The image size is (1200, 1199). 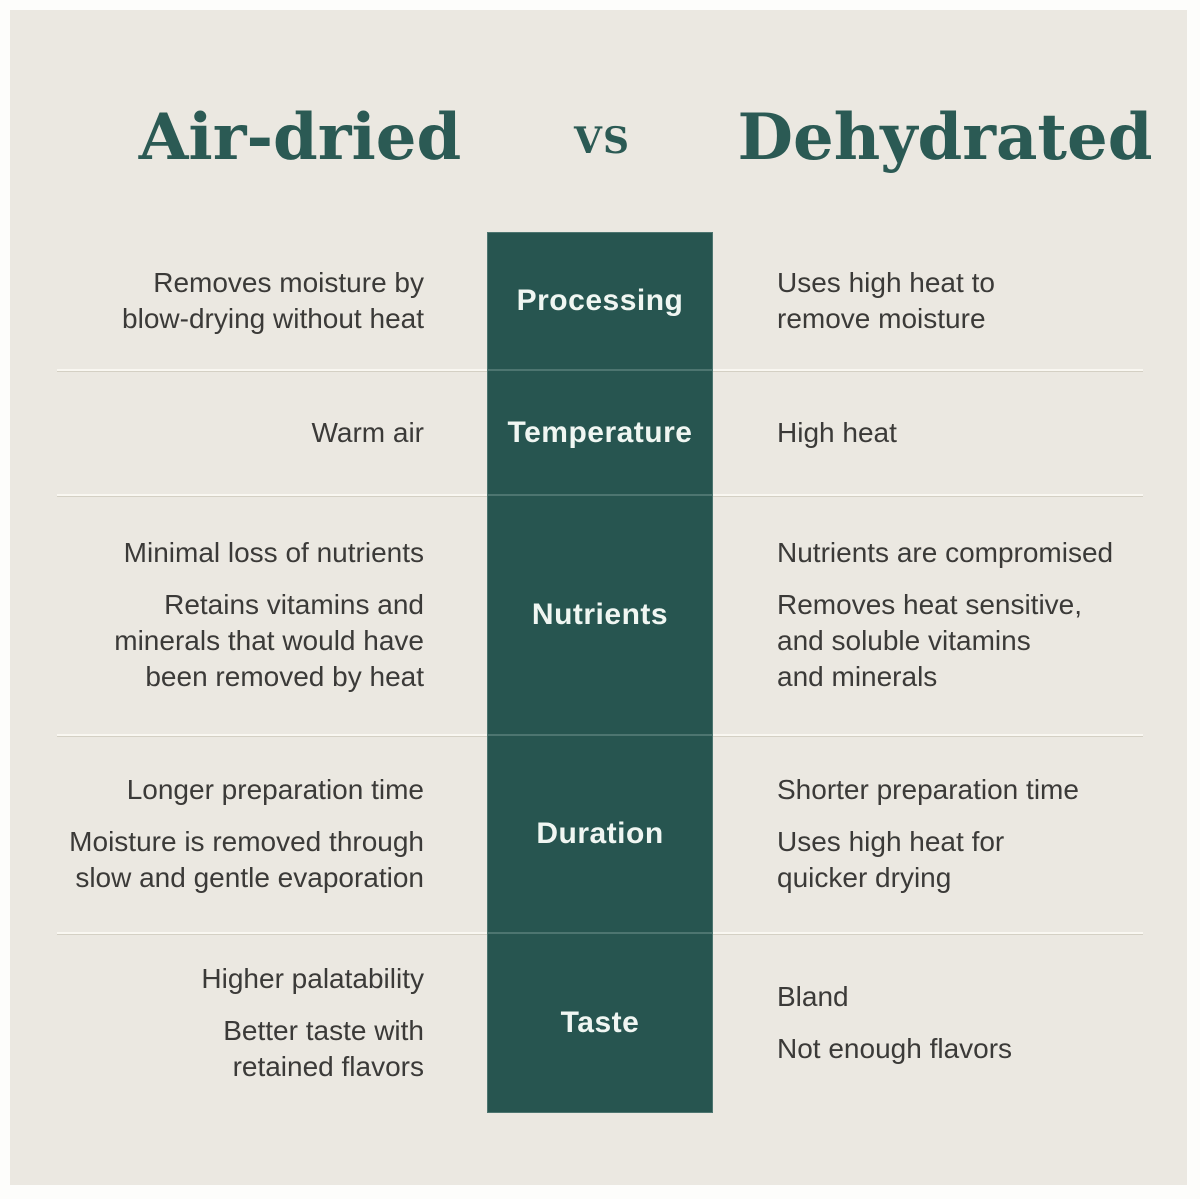 I want to click on row-label: Taste, so click(x=600, y=1022).